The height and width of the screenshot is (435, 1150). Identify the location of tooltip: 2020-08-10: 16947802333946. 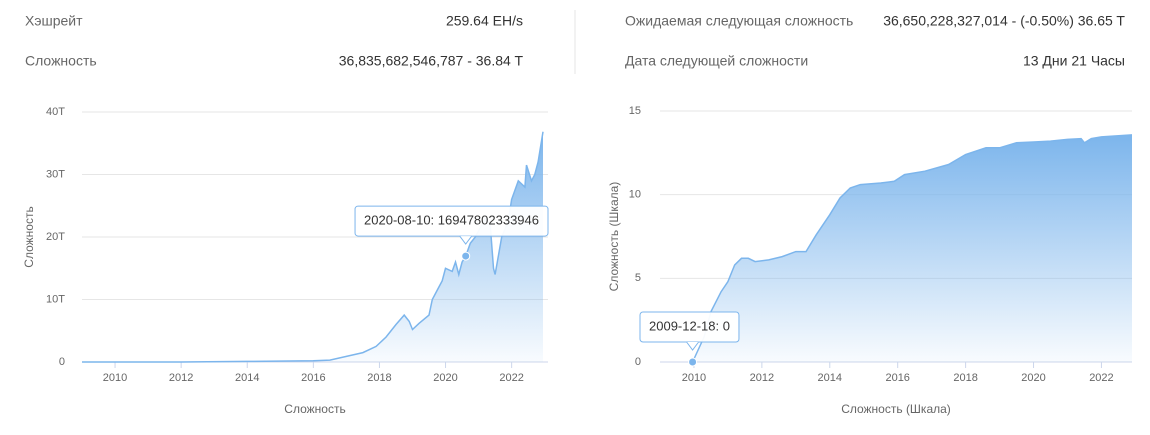
(451, 225).